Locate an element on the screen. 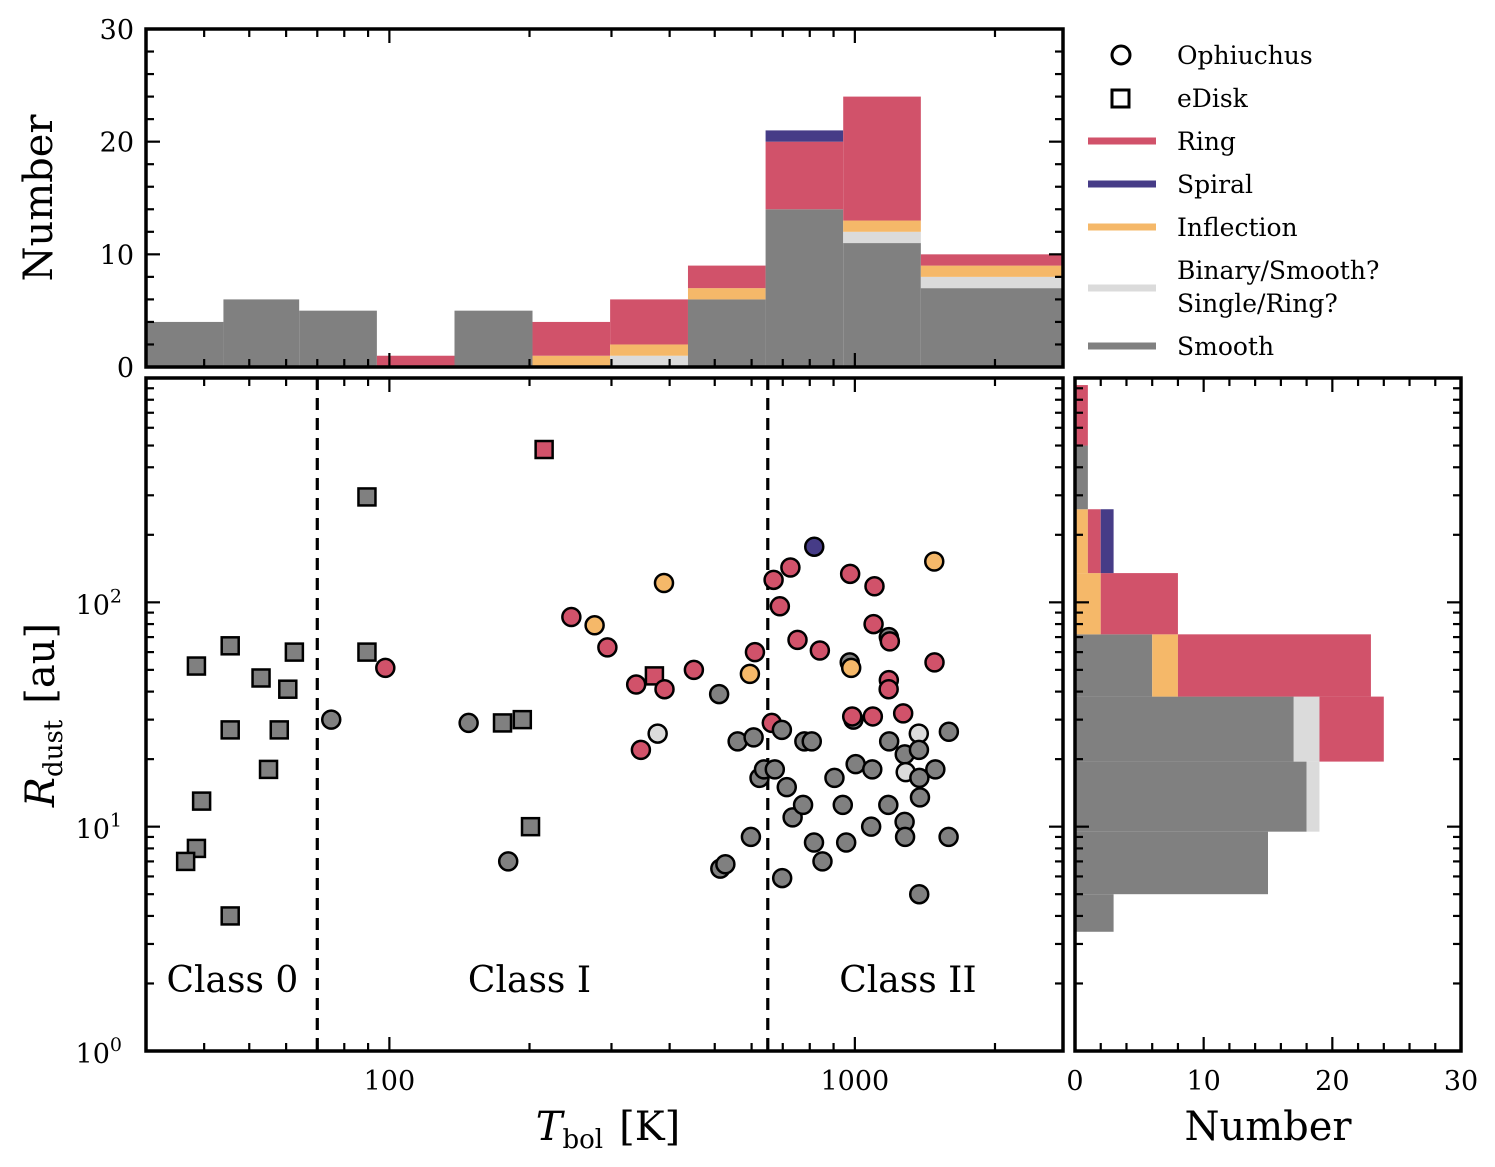 This screenshot has height=1167, width=1495. right-xtick-label: 30 is located at coordinates (1461, 1081).